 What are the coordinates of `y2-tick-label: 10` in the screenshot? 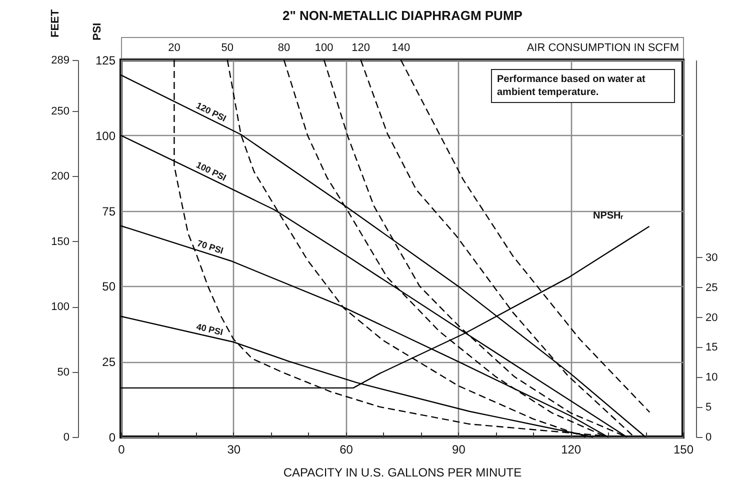 It's located at (712, 378).